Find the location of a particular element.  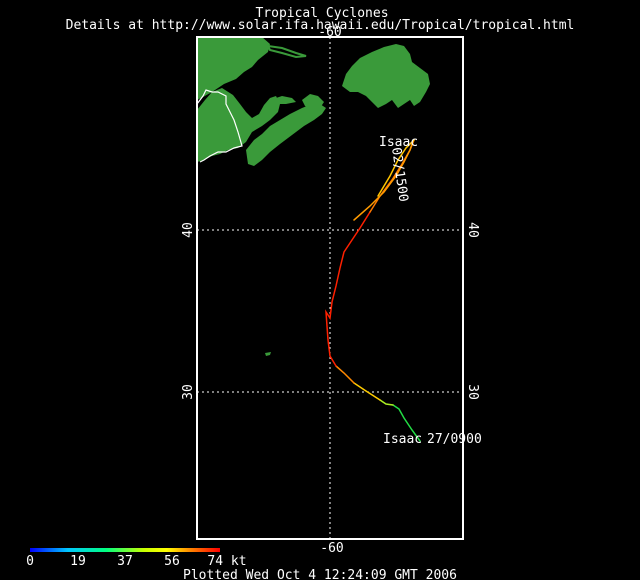

land-cape-breton is located at coordinates (313, 102).